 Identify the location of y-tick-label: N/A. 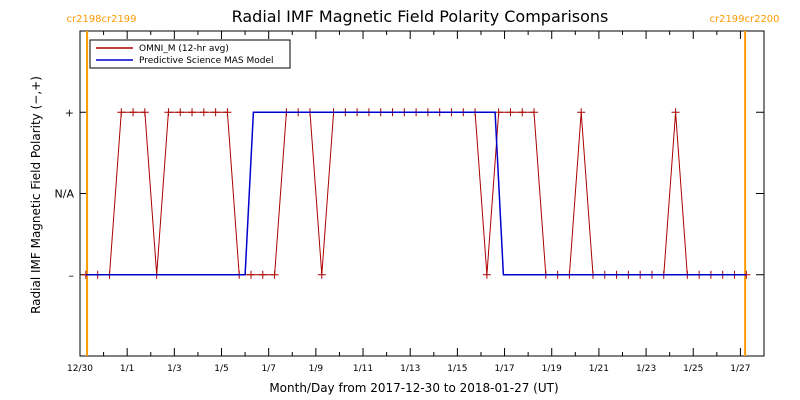
(65, 194).